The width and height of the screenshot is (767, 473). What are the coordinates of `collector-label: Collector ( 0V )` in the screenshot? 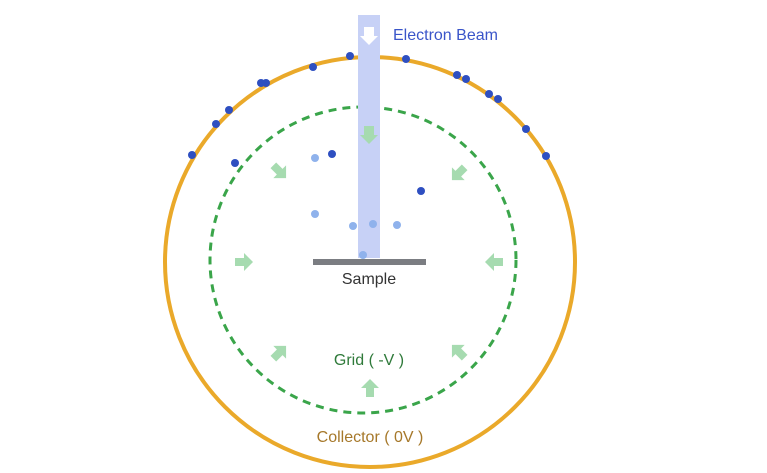 It's located at (370, 437).